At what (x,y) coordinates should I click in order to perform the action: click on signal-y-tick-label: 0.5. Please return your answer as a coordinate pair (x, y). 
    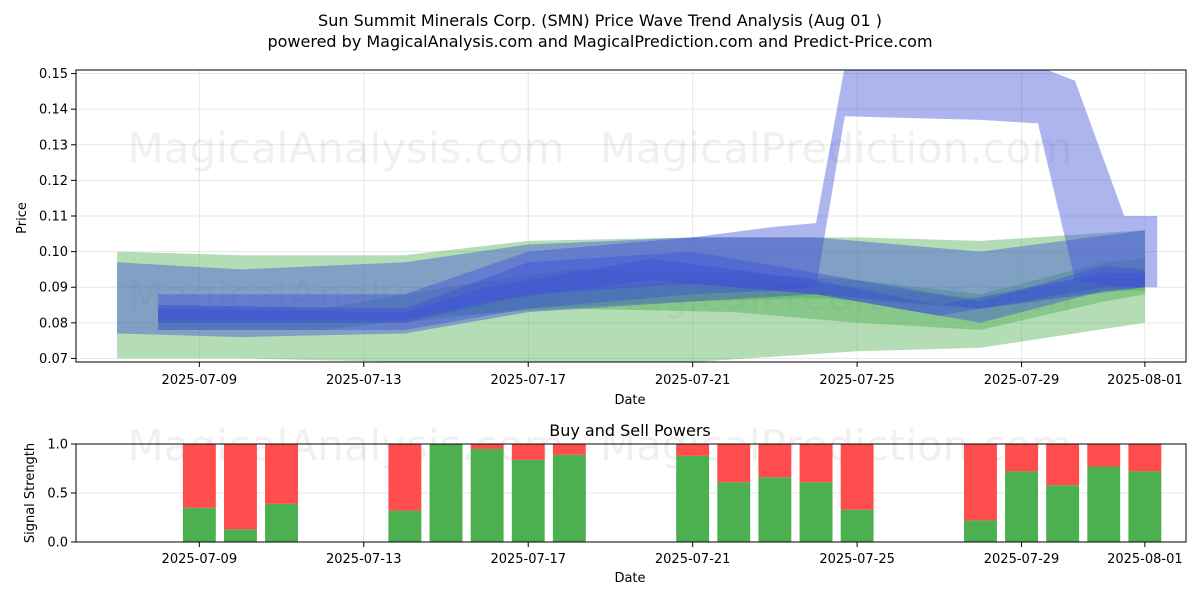
    Looking at the image, I should click on (57, 494).